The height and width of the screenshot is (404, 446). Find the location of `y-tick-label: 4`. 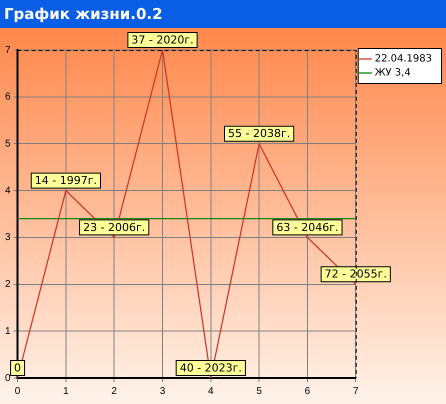

y-tick-label: 4 is located at coordinates (8, 190).